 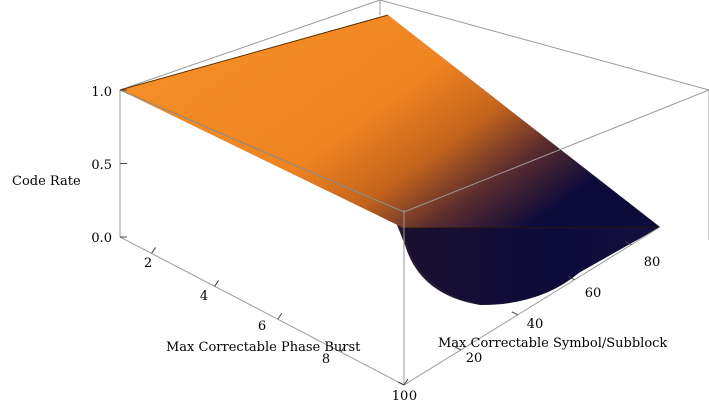 What do you see at coordinates (532, 227) in the screenshot?
I see `surface-flat-edge` at bounding box center [532, 227].